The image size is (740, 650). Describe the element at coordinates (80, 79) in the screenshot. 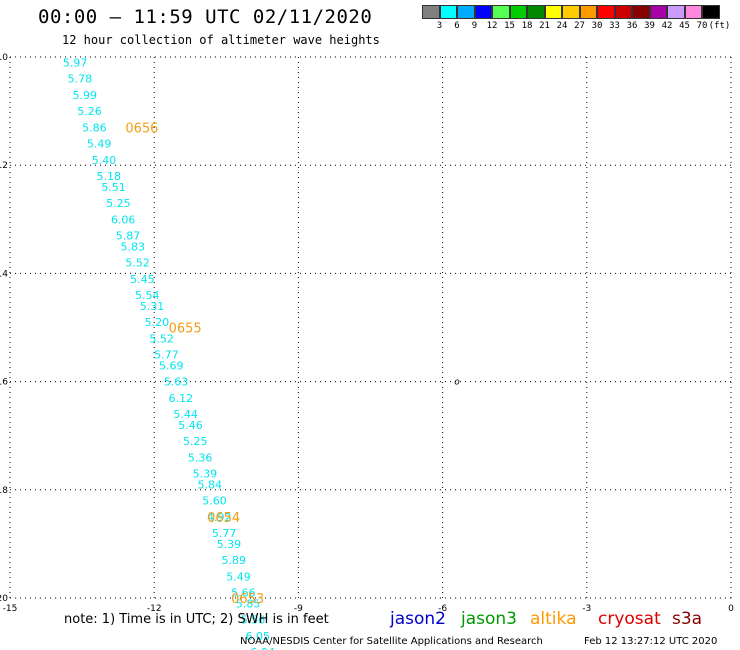

I see `swh-value: 5.78` at that location.